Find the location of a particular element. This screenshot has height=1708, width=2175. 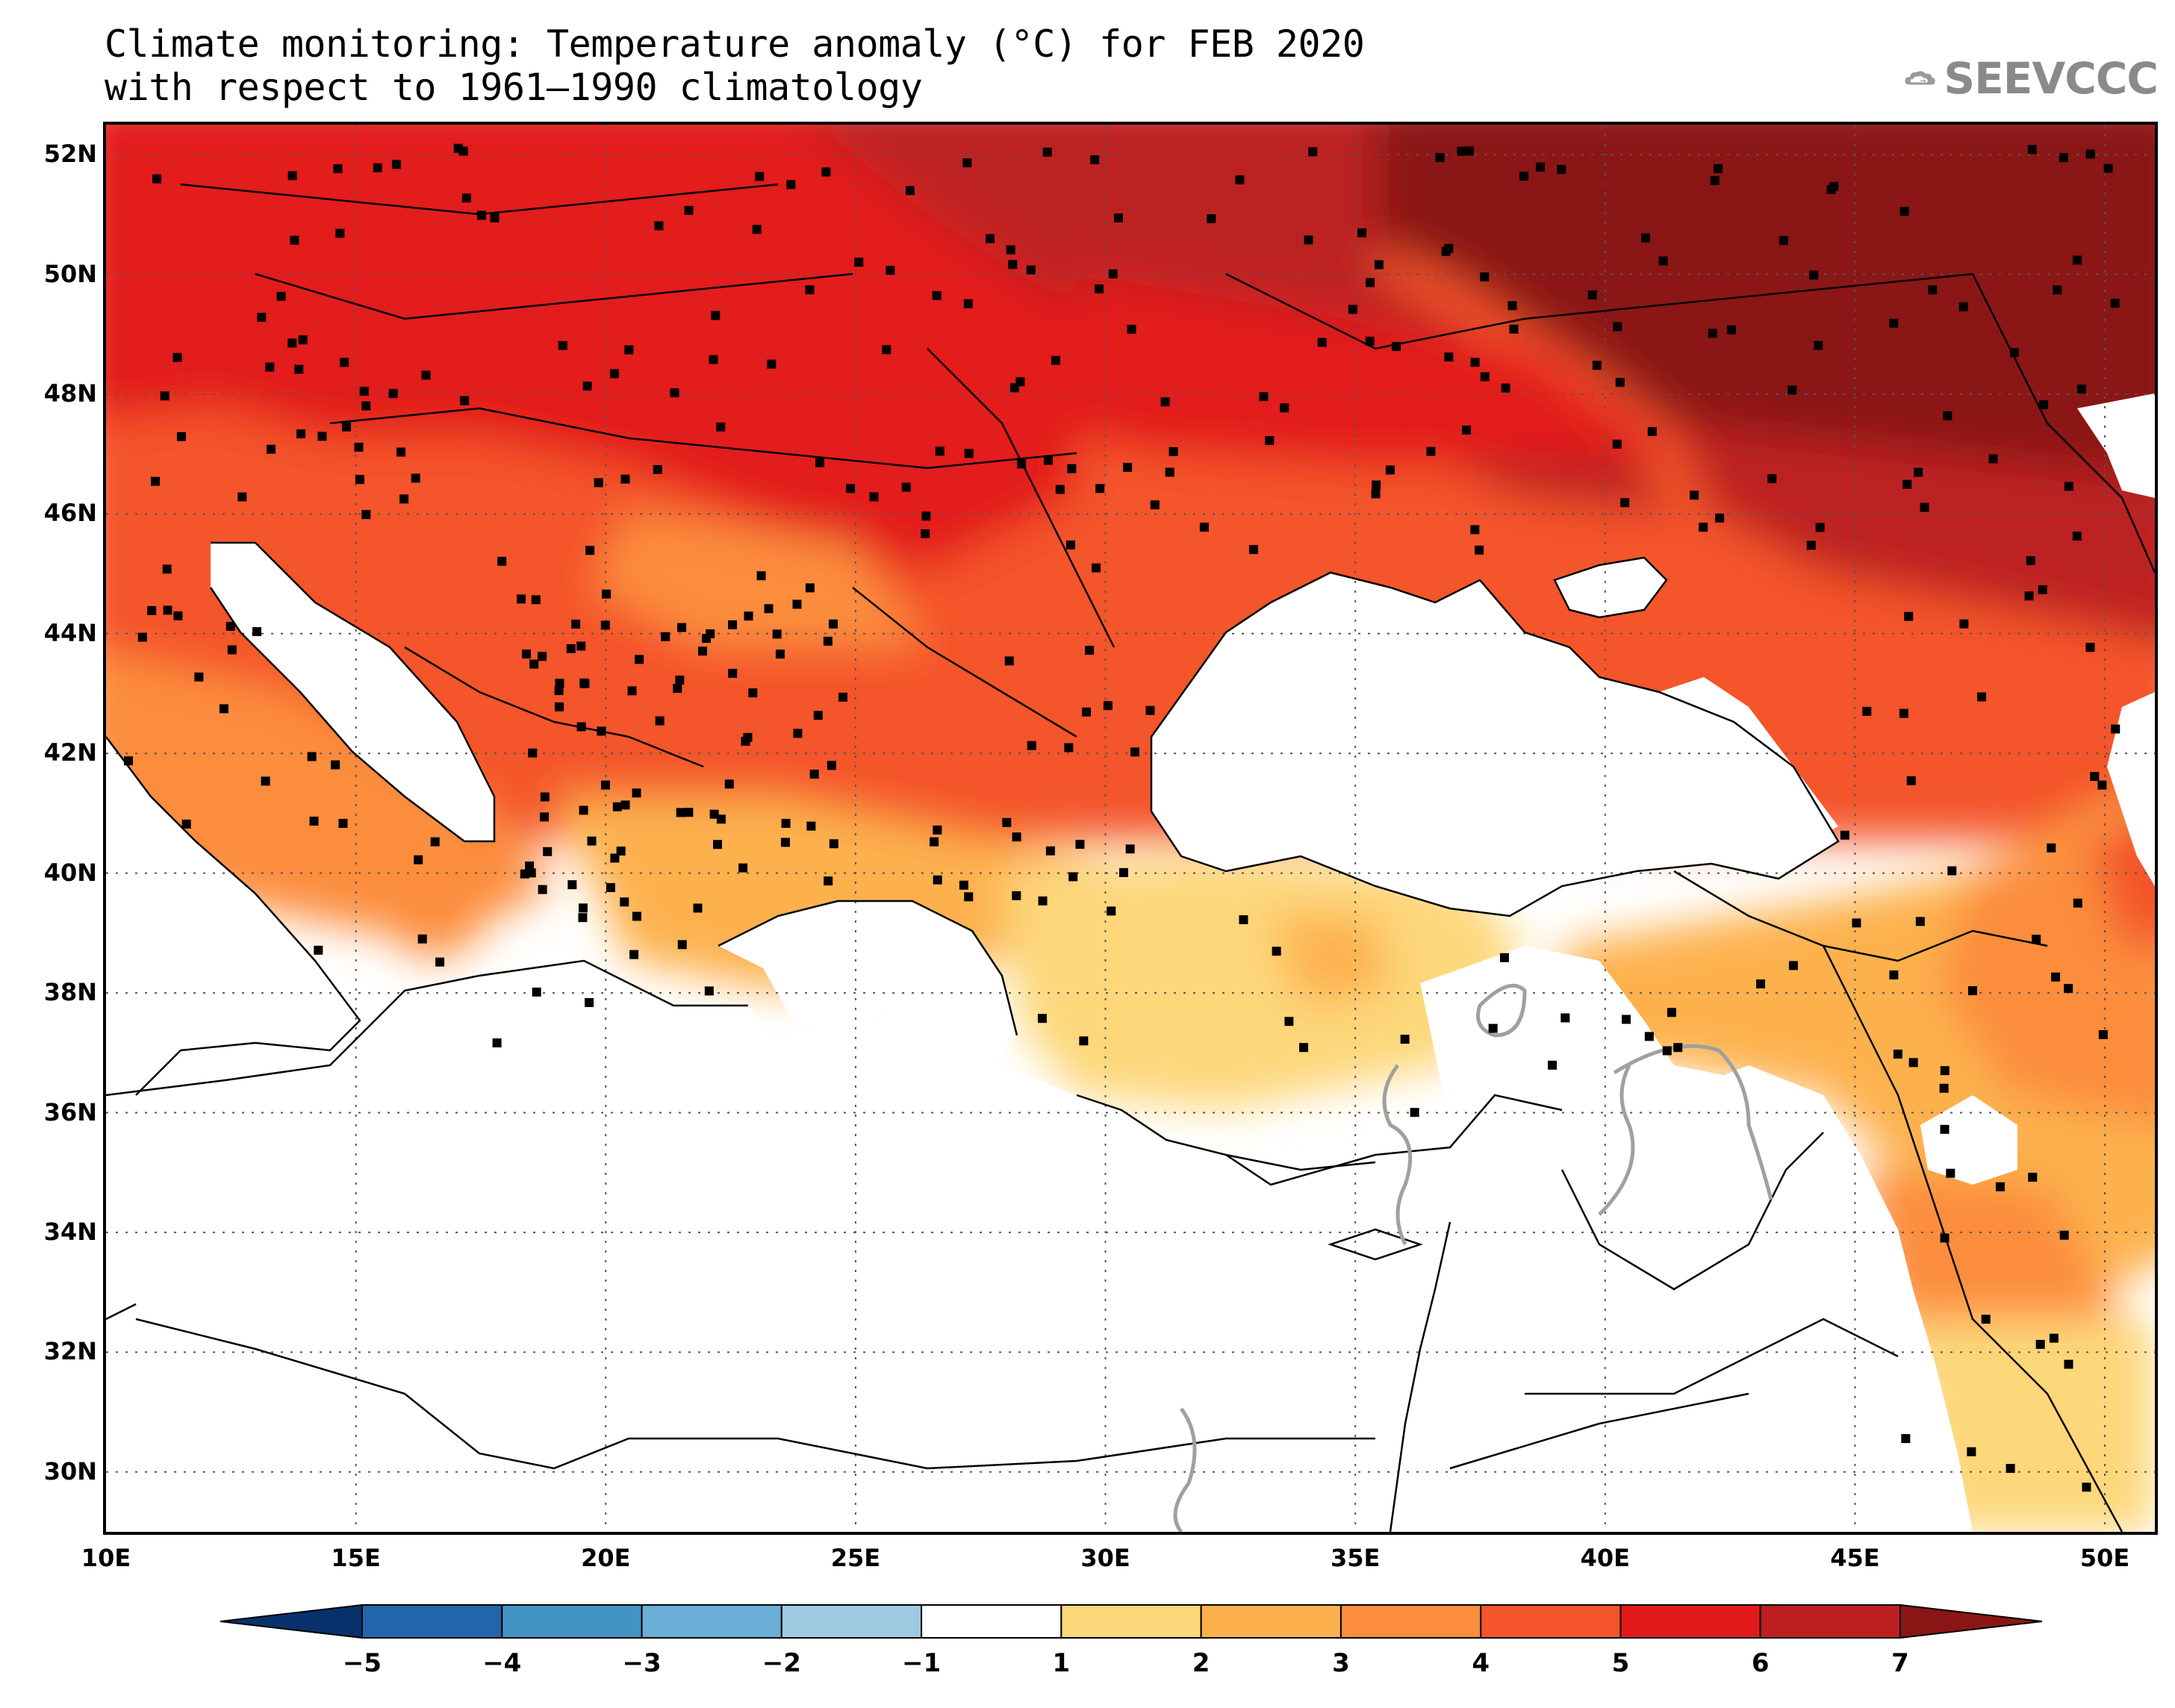

colorbar-tick-label: 7 is located at coordinates (1900, 1663).